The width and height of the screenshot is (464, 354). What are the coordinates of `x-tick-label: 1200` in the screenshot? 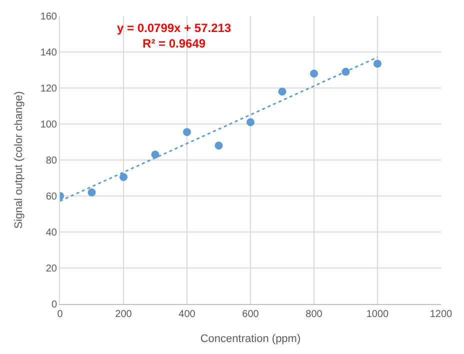 It's located at (441, 314).